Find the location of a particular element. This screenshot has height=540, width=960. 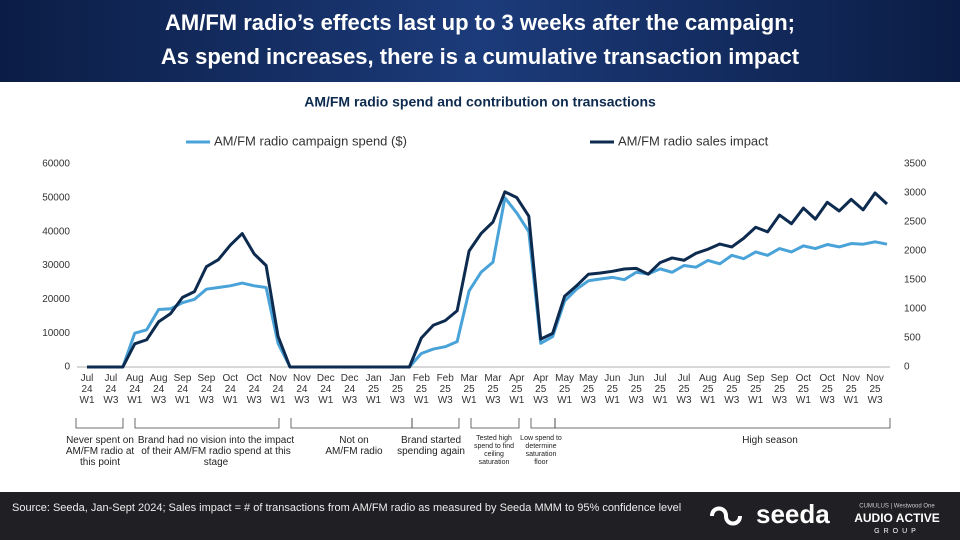

x-tick-label: Jan 25 W1 is located at coordinates (373, 389).